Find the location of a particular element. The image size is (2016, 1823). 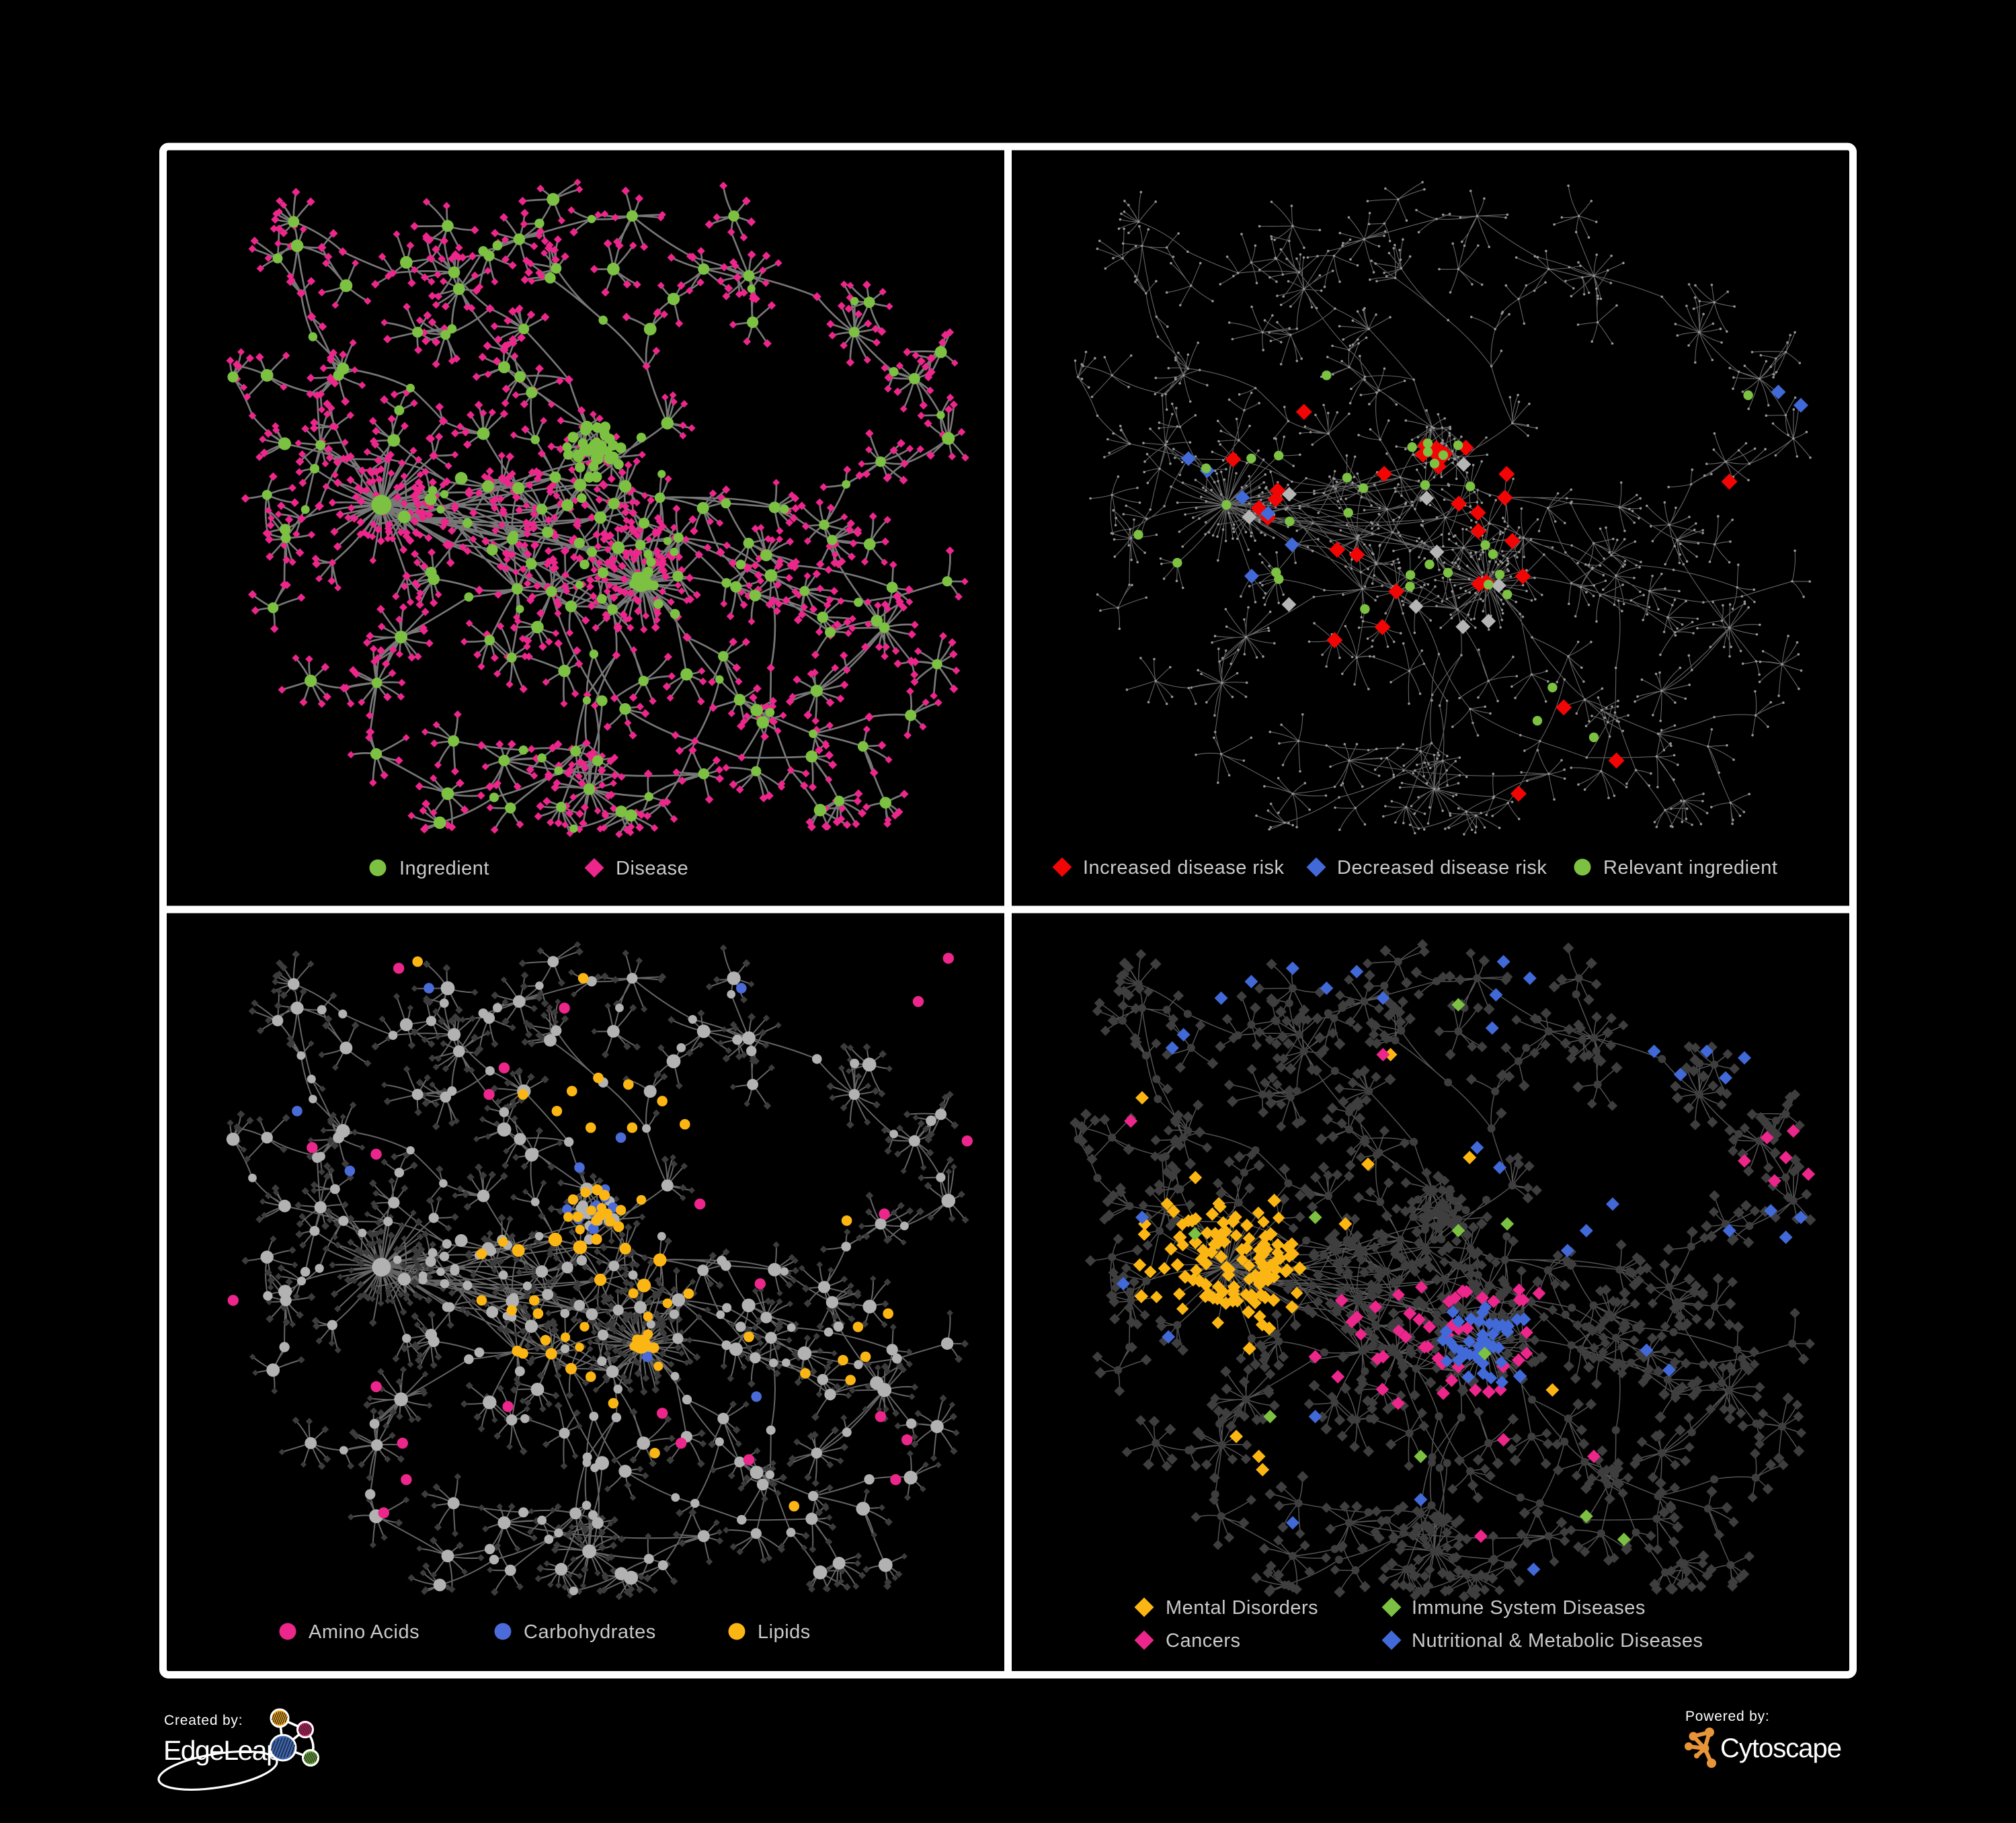

svg-text: Carbohydrates is located at coordinates (590, 1632).